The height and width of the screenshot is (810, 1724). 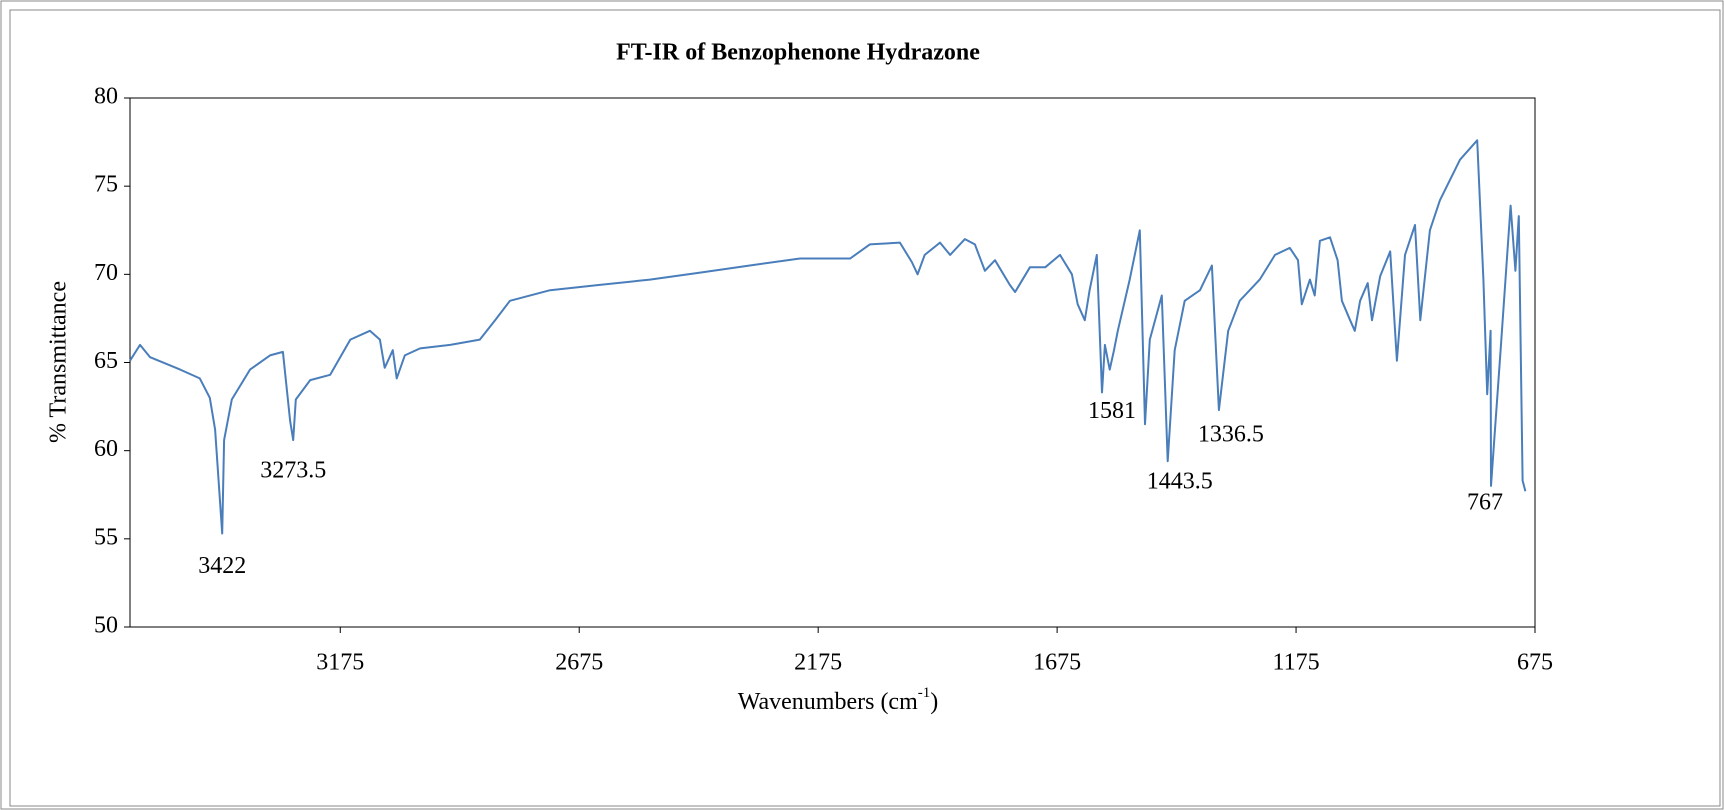 I want to click on x-tick-label: 2675, so click(x=579, y=663).